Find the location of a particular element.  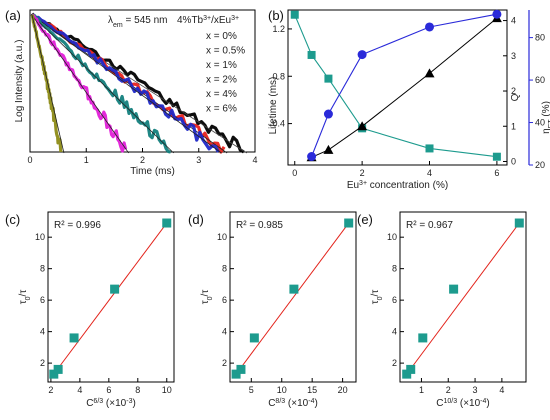

a-legend-title: 4%Tb3+/xEu3+ is located at coordinates (208, 21).